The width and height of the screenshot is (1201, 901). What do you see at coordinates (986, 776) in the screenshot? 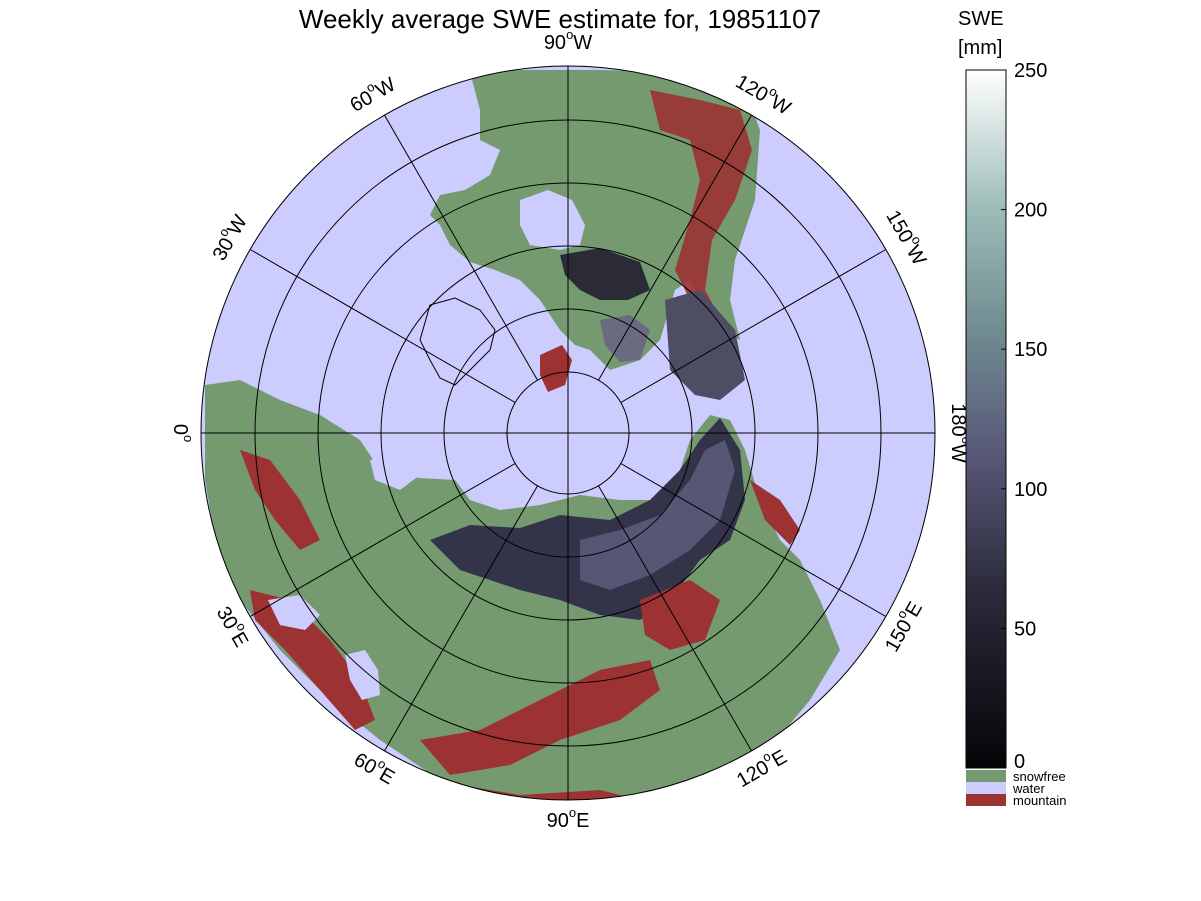
I see `category-swatch-snowfree` at bounding box center [986, 776].